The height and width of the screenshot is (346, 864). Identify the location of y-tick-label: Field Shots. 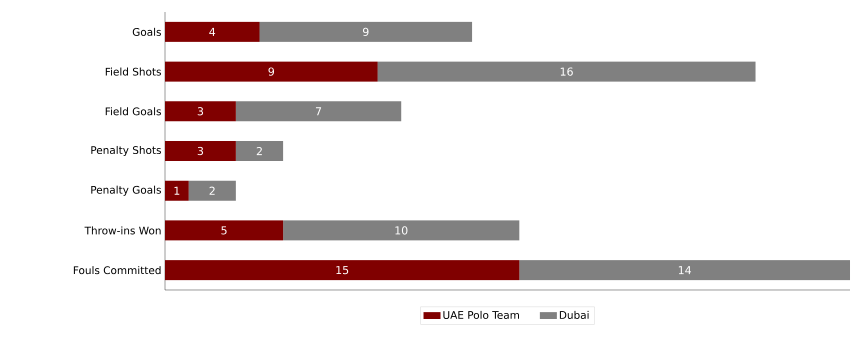
(133, 72).